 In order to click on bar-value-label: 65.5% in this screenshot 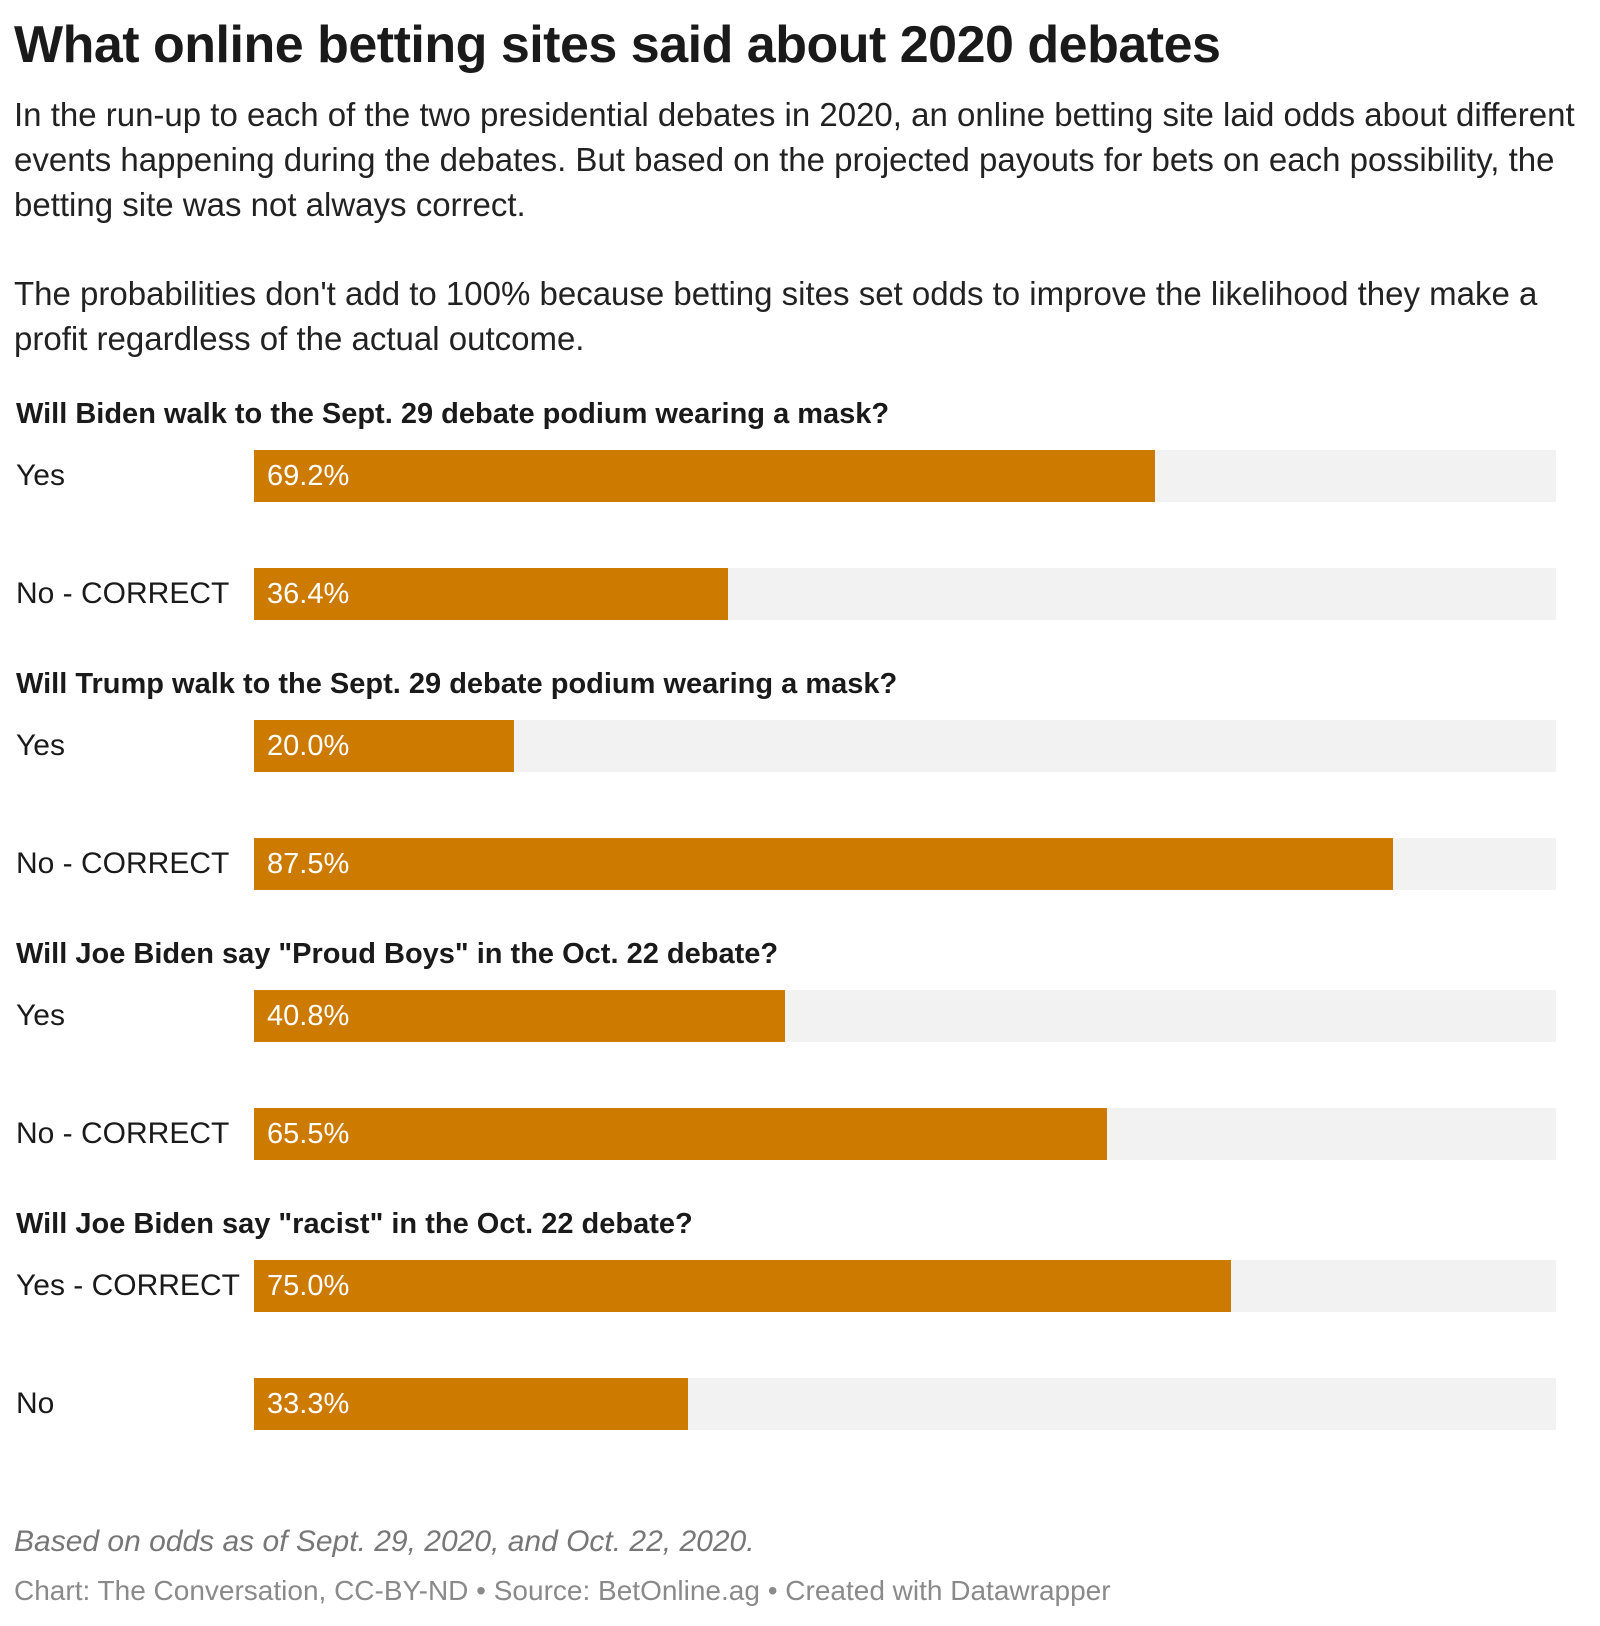, I will do `click(308, 1134)`.